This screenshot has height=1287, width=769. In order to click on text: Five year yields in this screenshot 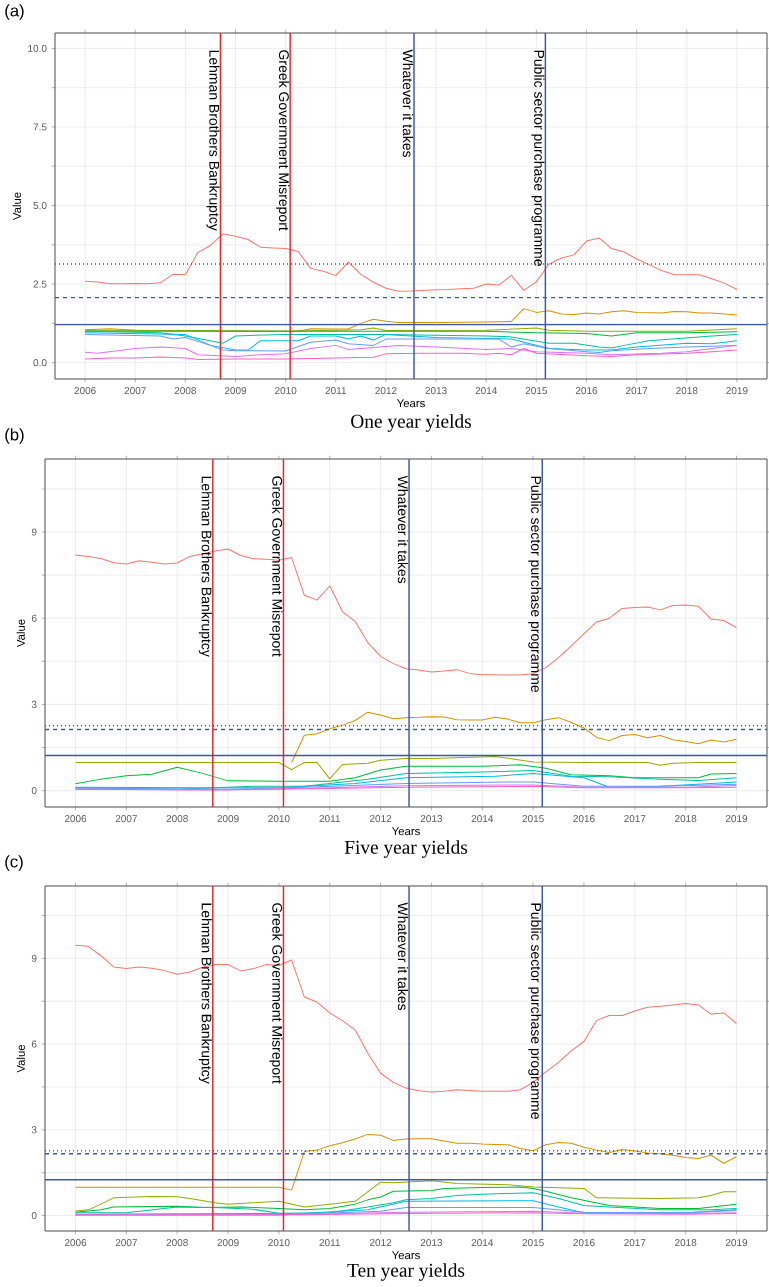, I will do `click(406, 849)`.